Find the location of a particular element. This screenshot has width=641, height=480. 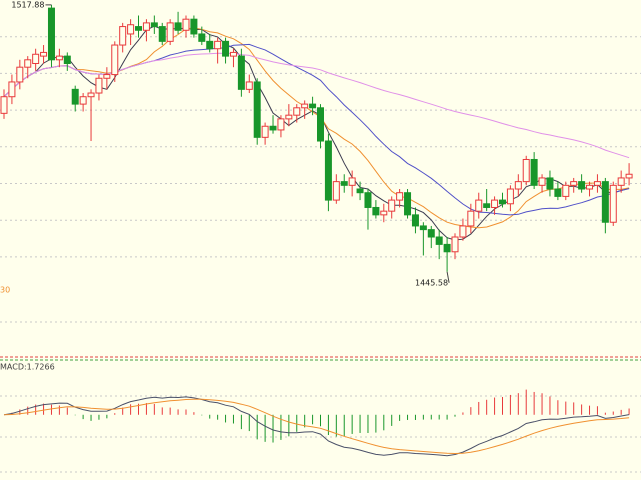

volume-label: 30 is located at coordinates (5, 290).